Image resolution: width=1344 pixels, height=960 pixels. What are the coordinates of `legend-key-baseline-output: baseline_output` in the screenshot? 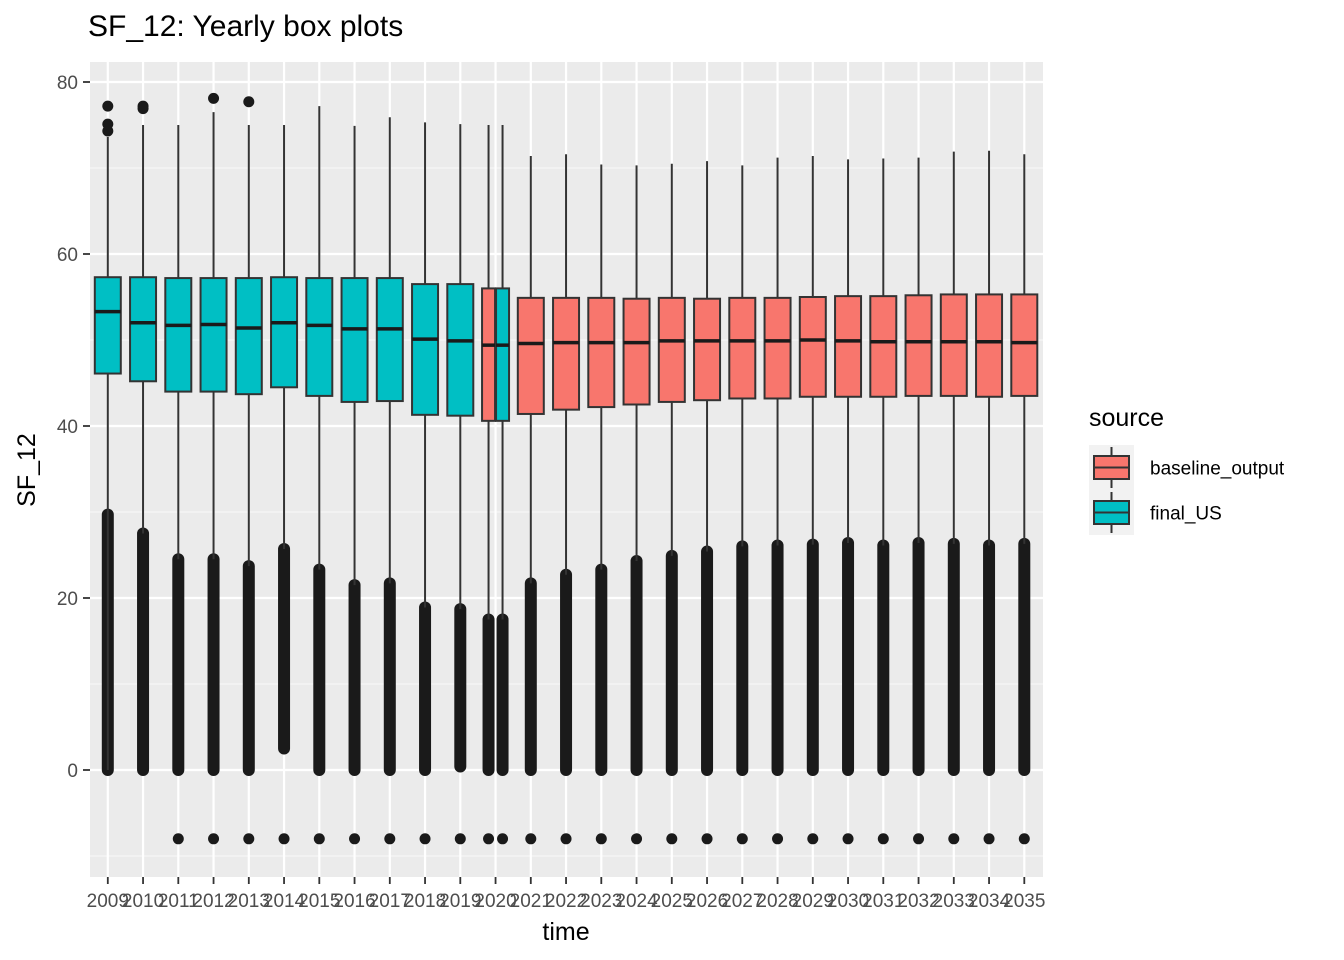 It's located at (1187, 467).